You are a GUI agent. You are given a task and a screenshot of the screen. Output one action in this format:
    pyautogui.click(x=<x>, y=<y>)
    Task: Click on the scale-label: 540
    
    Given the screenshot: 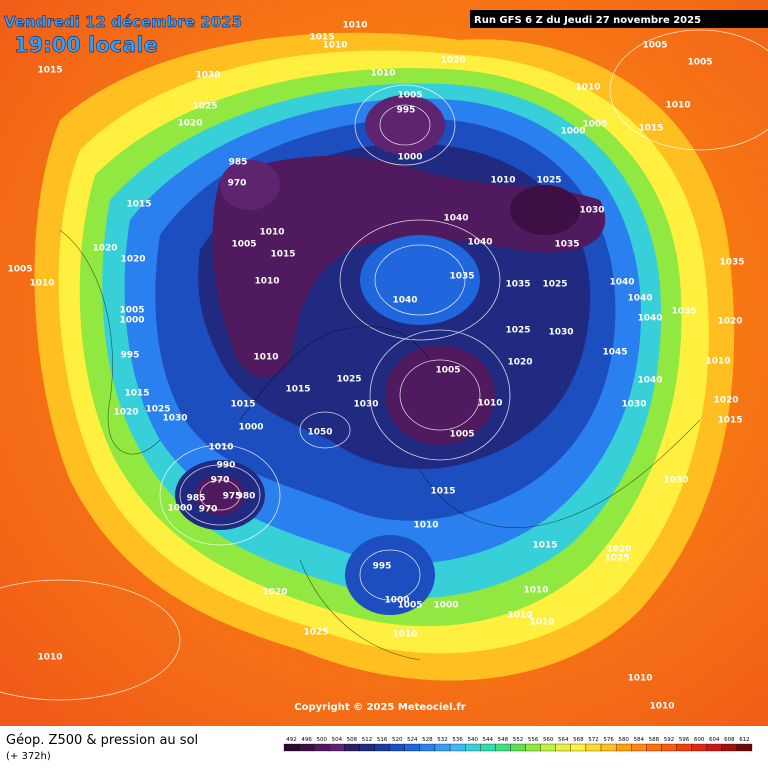 What is the action you would take?
    pyautogui.click(x=472, y=740)
    